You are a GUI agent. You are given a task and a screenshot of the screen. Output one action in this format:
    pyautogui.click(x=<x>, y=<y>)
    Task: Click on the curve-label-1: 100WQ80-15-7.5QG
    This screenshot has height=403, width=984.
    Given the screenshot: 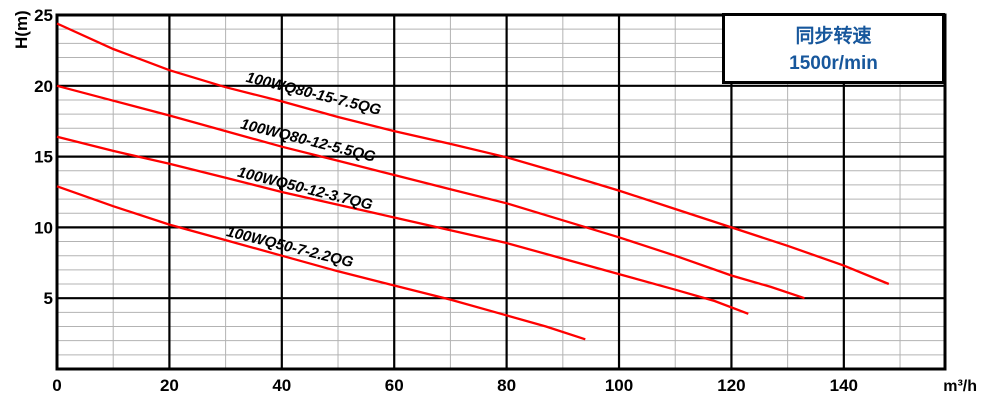 What is the action you would take?
    pyautogui.click(x=313, y=94)
    